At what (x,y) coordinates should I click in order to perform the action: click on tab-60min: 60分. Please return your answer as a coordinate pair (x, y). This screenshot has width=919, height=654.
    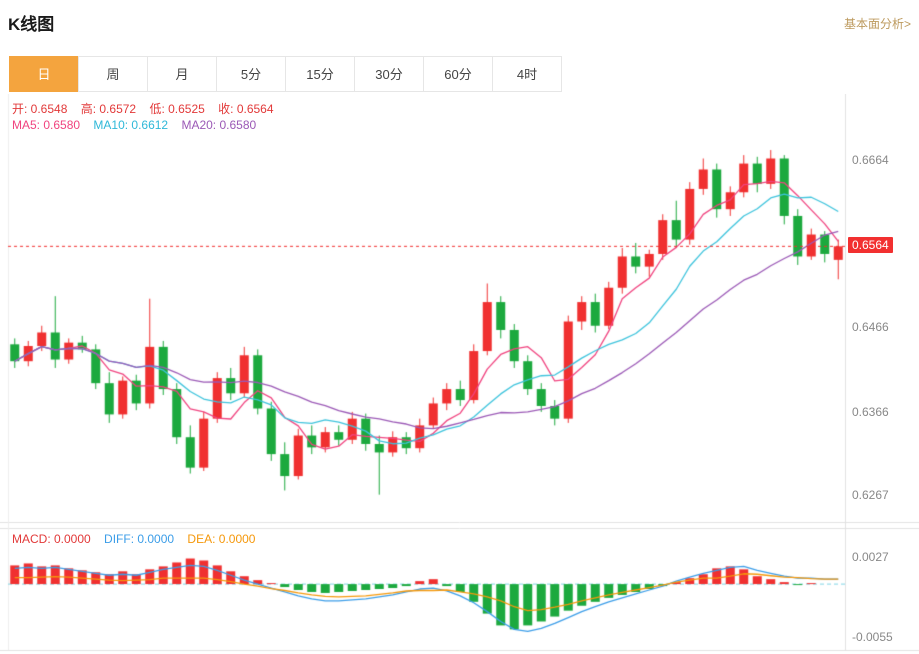
    Looking at the image, I should click on (458, 74).